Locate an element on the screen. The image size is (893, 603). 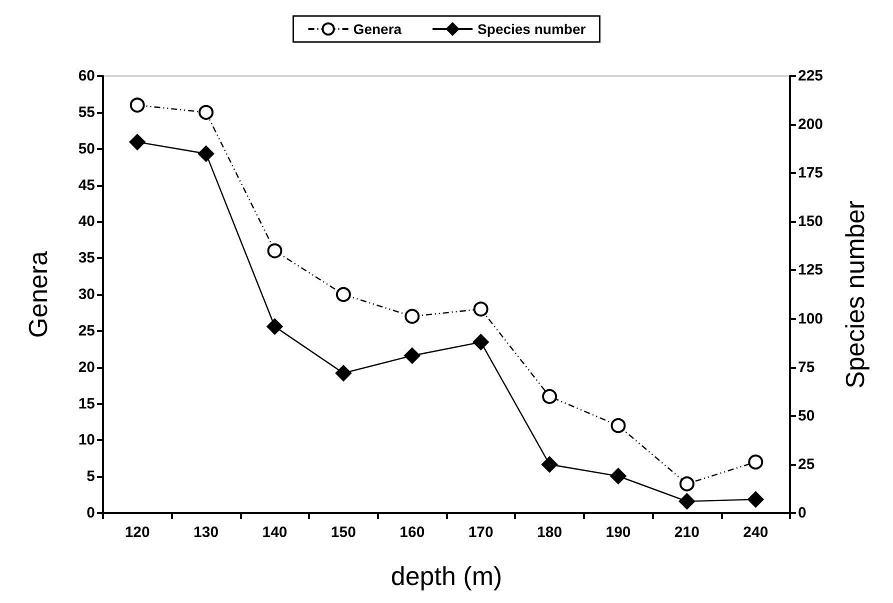
x-tick-label: 210 is located at coordinates (687, 532).